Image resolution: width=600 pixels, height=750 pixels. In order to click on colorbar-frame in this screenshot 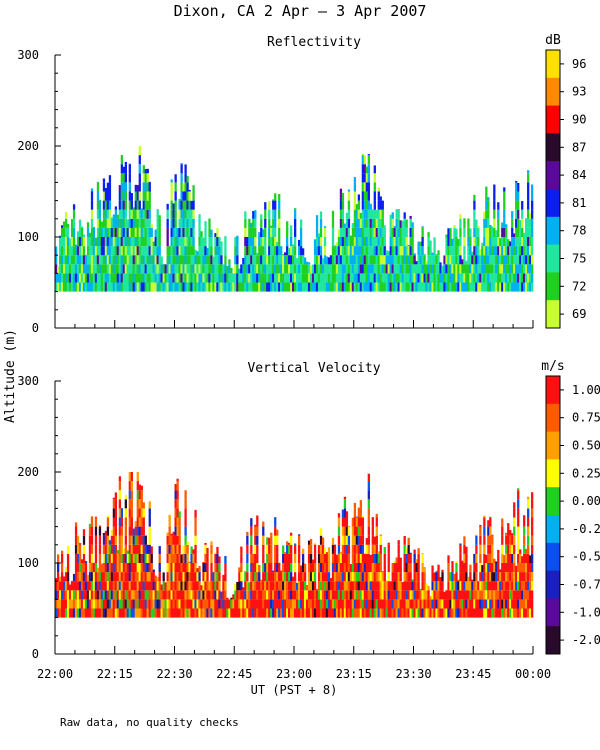, I will do `click(553, 515)`.